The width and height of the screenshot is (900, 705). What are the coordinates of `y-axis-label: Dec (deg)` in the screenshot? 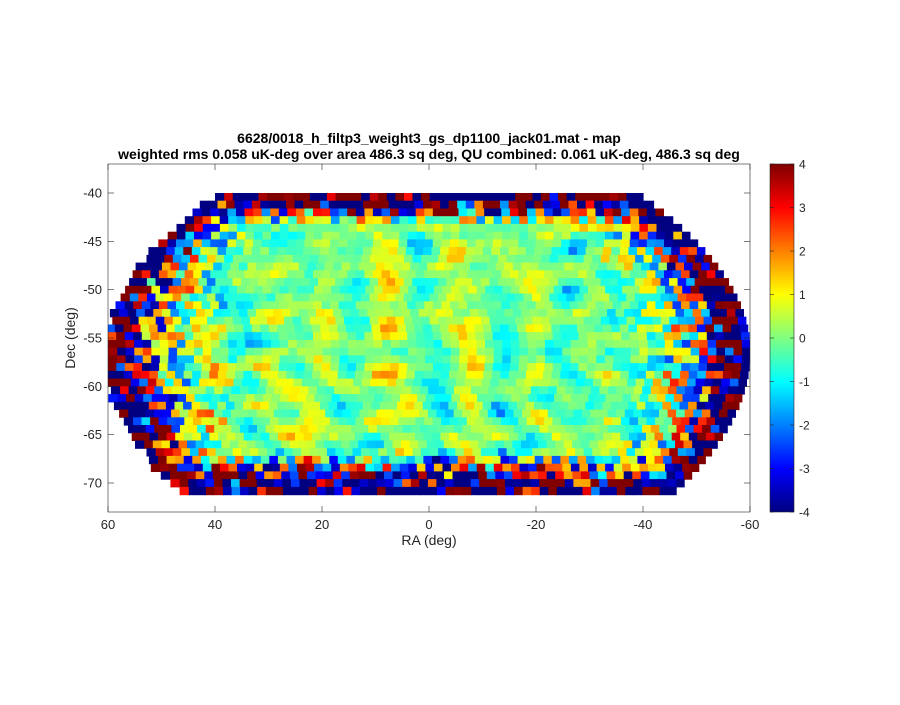 It's located at (70, 337).